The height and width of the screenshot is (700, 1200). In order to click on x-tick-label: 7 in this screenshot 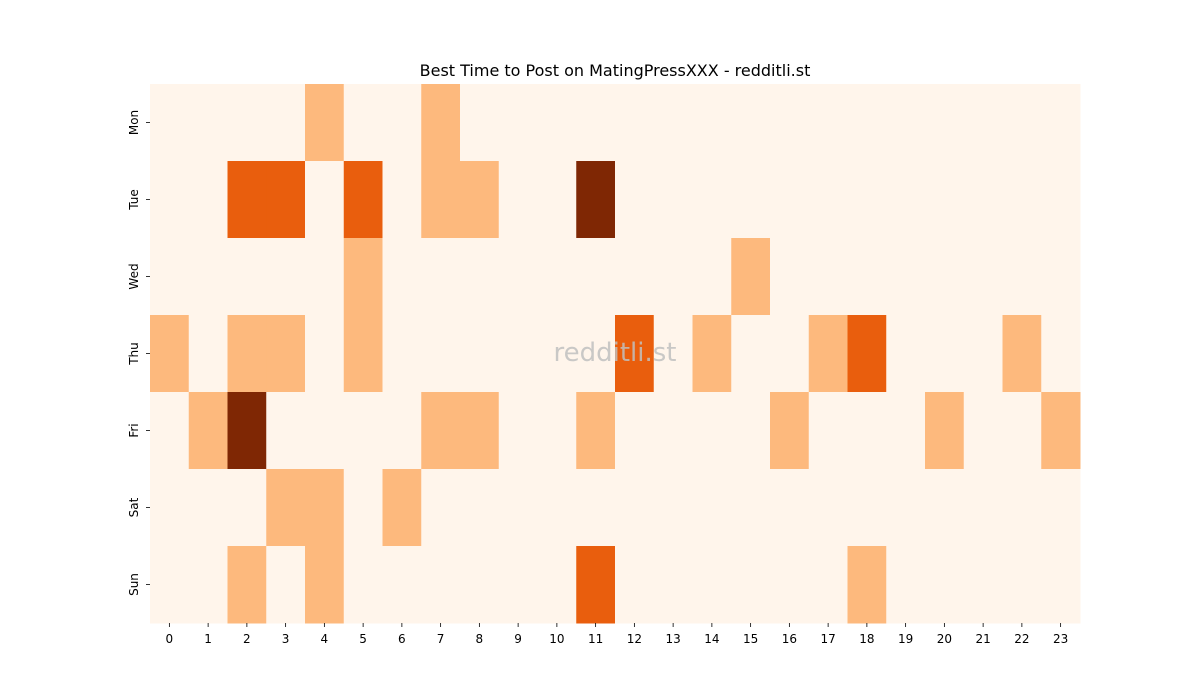, I will do `click(441, 639)`.